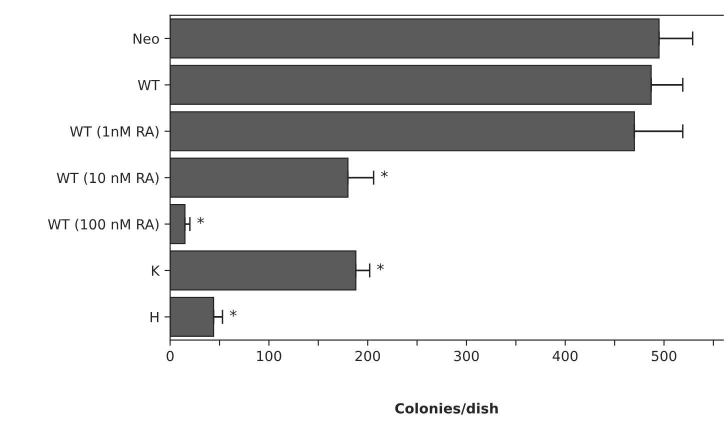  I want to click on x-tick-label: 400, so click(565, 356).